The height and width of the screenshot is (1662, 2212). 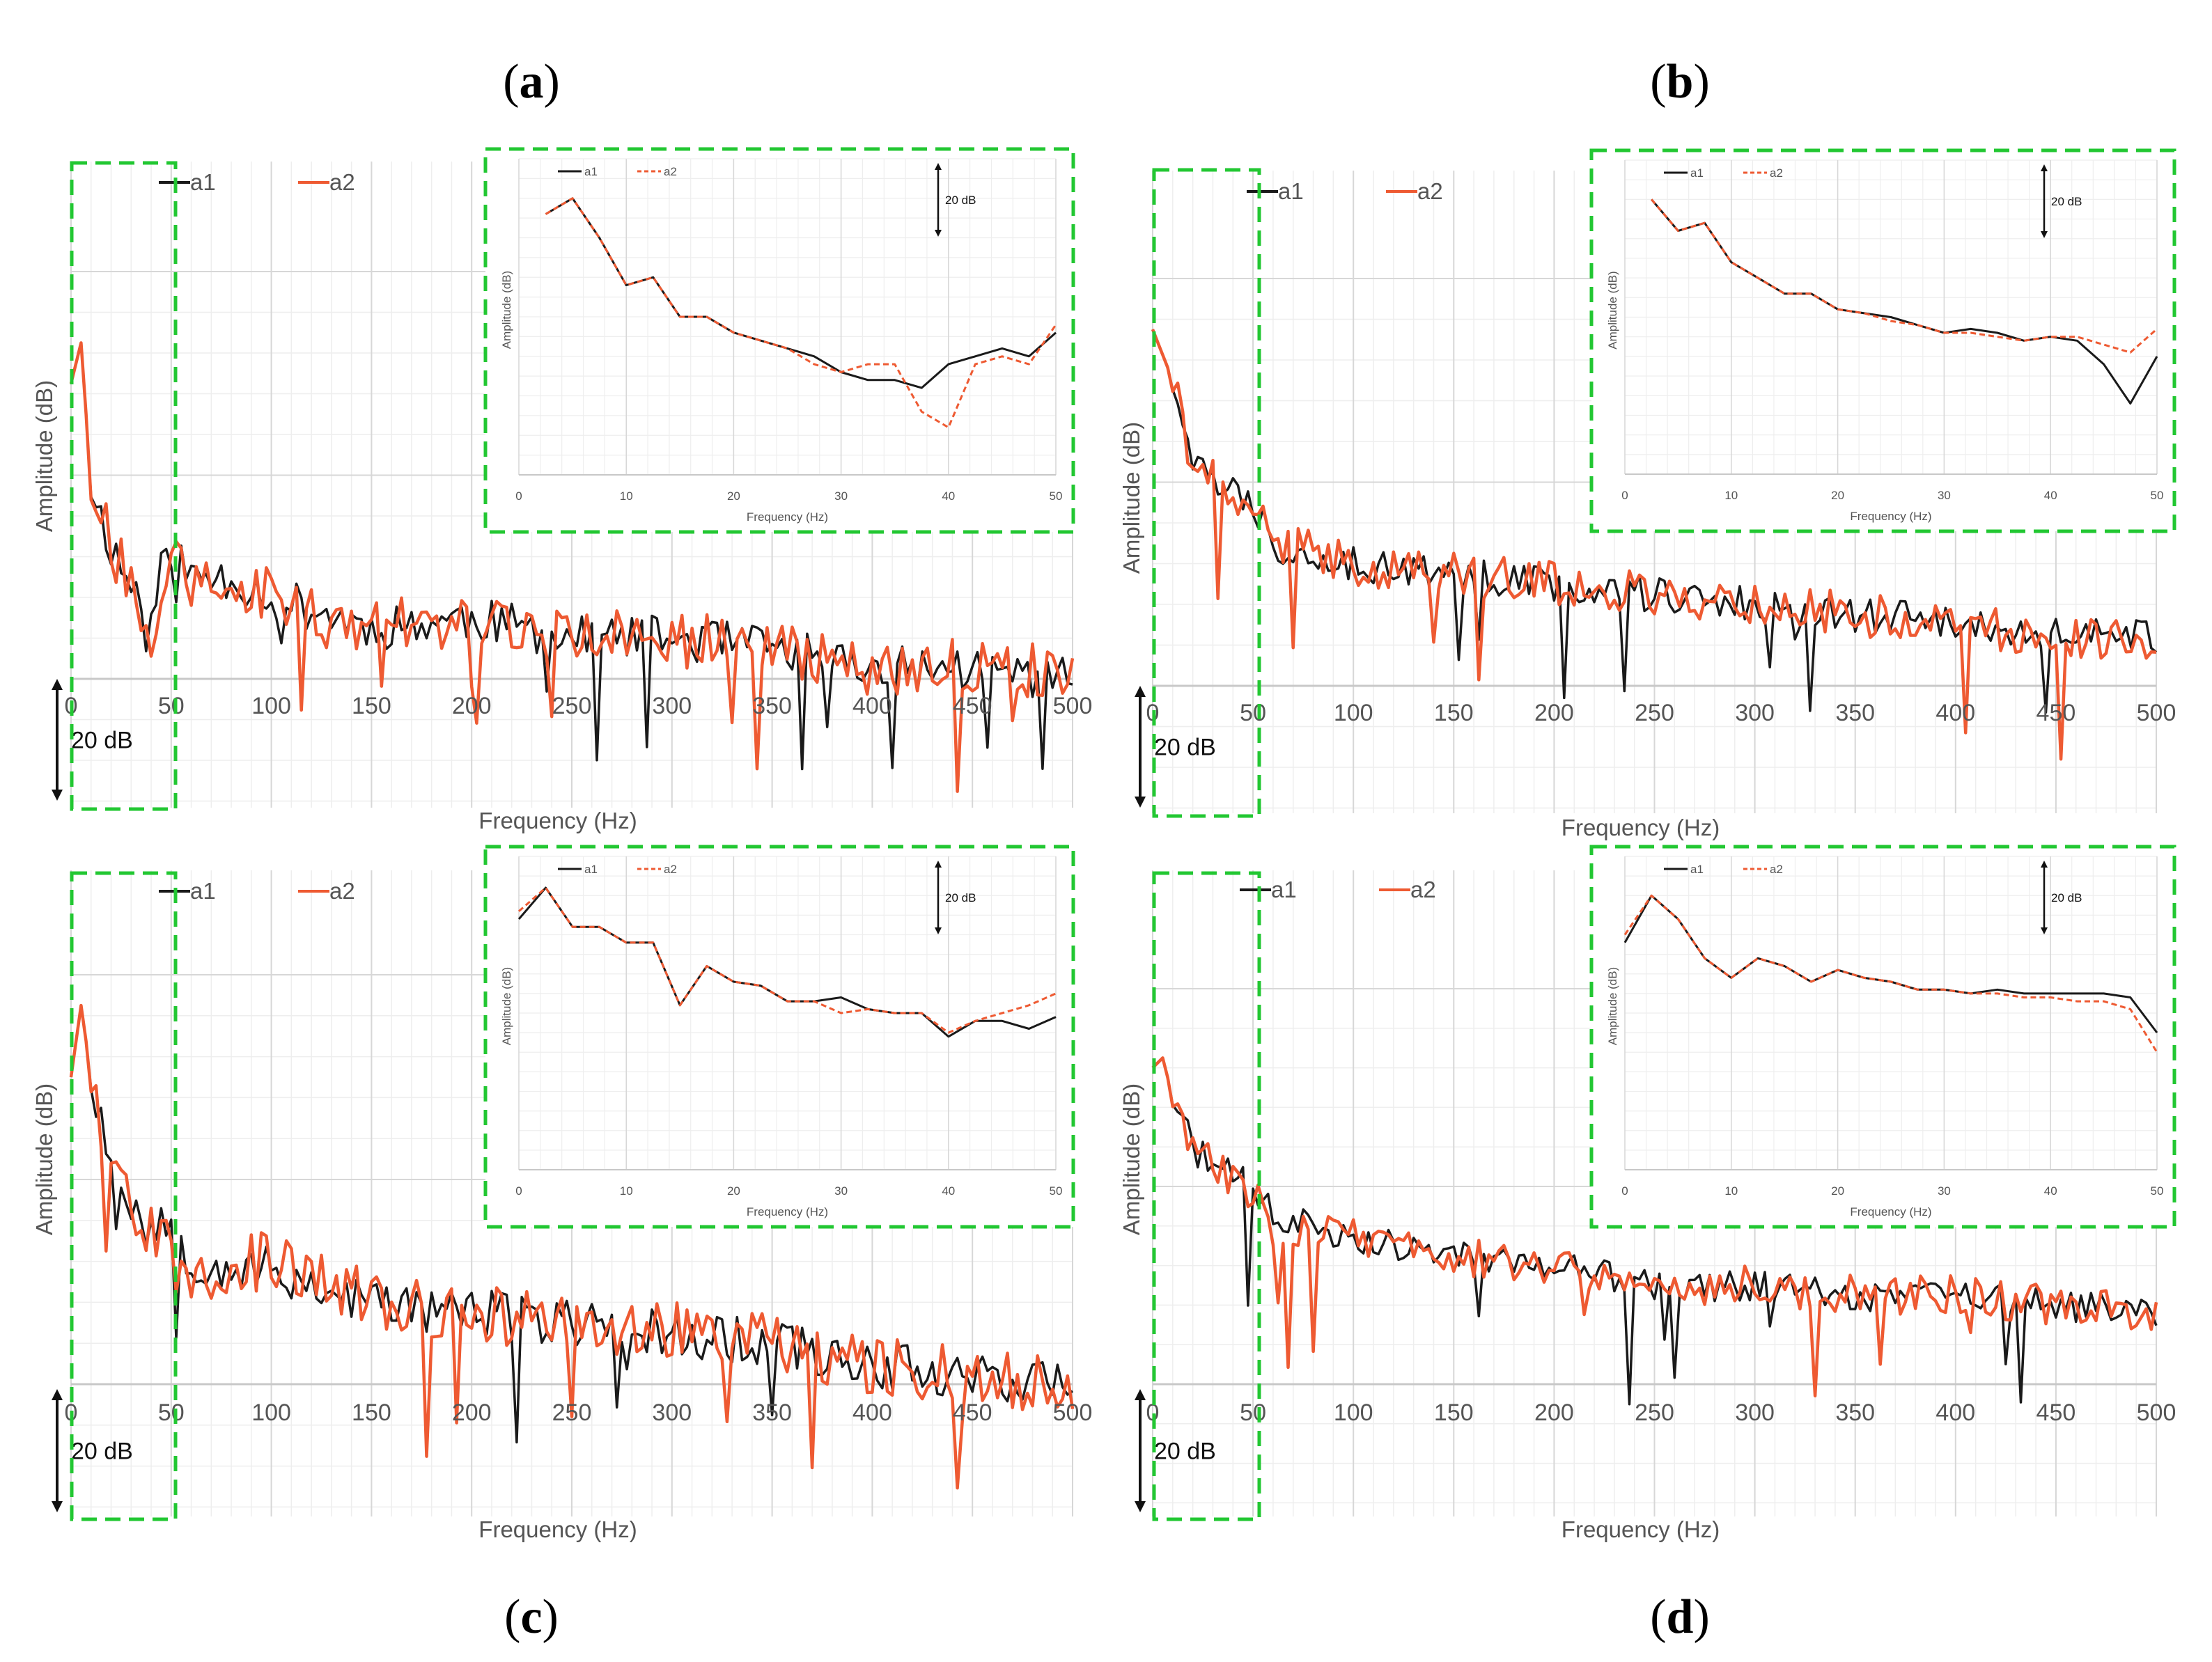 I want to click on inset-x-axis-label: Frequency (Hz), so click(x=1890, y=516).